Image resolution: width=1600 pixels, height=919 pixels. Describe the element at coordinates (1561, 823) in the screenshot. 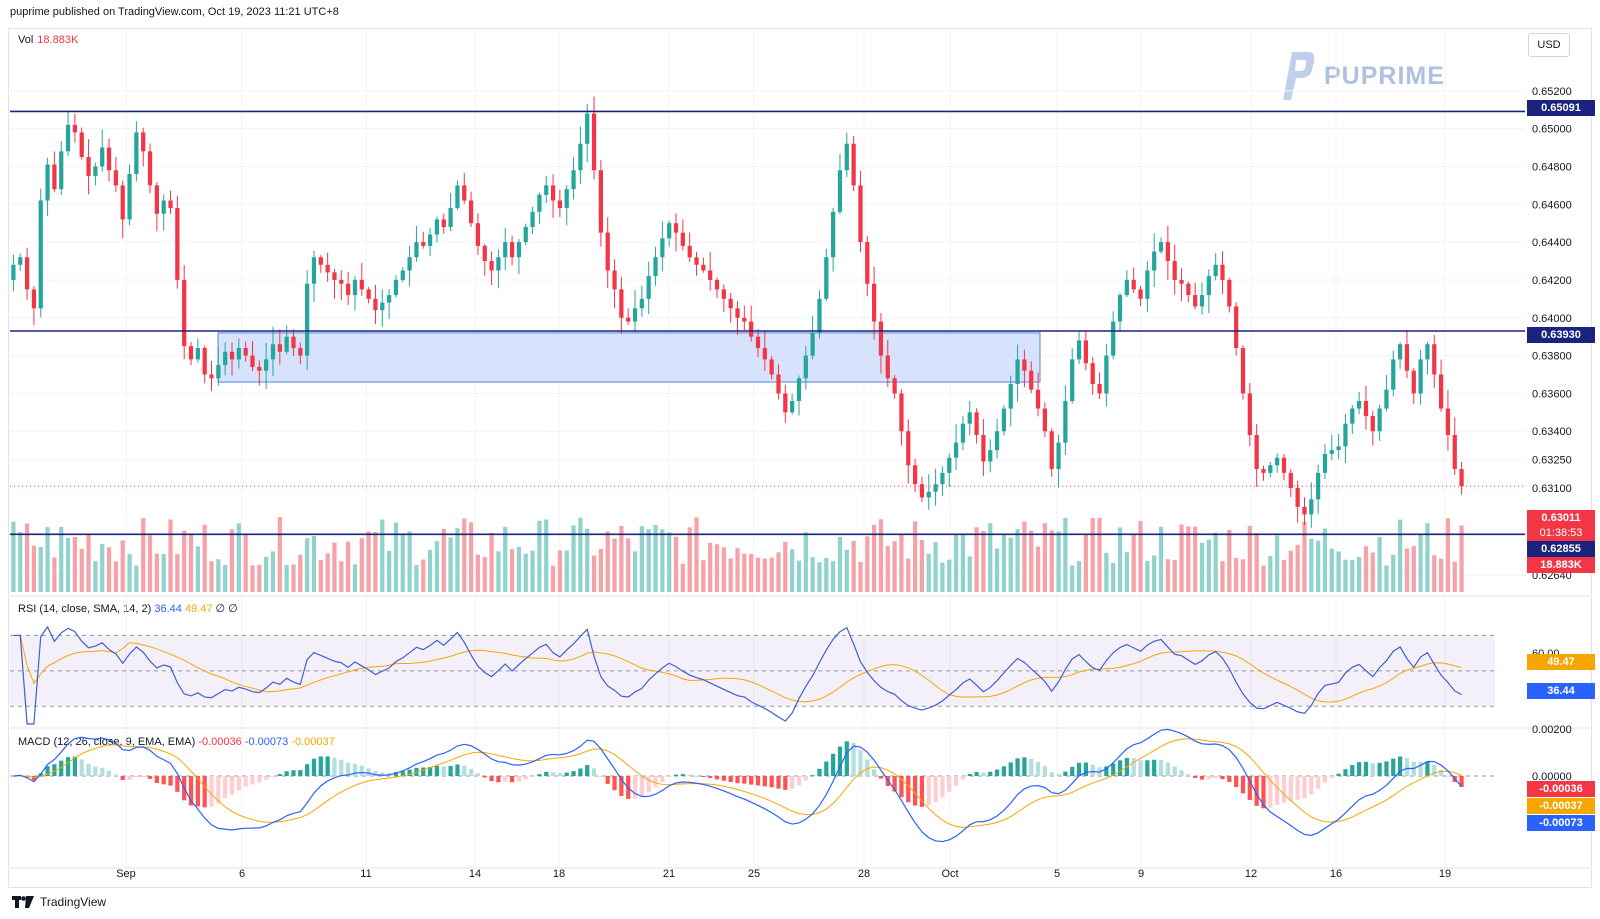

I see `macd-line-tag: -0.00073` at that location.